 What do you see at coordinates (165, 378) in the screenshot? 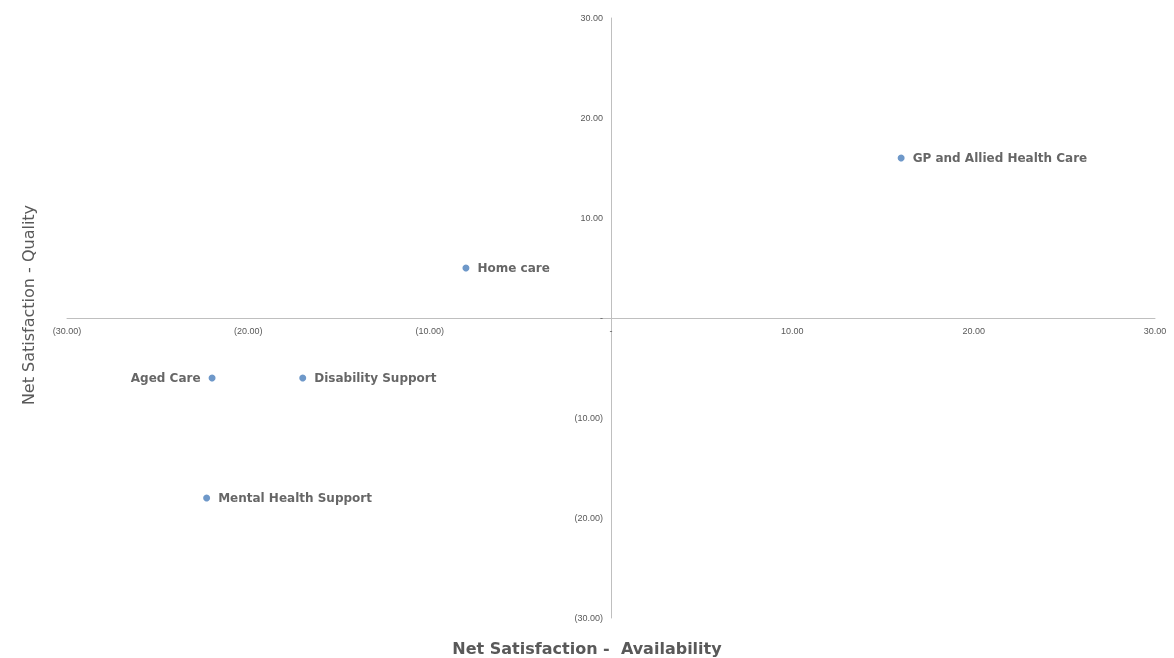
I see `series-label: Aged Care` at bounding box center [165, 378].